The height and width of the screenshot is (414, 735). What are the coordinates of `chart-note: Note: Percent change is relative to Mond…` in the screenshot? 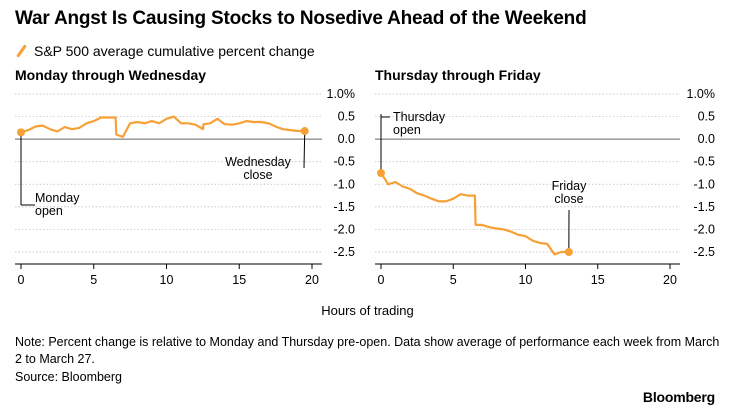 It's located at (367, 350).